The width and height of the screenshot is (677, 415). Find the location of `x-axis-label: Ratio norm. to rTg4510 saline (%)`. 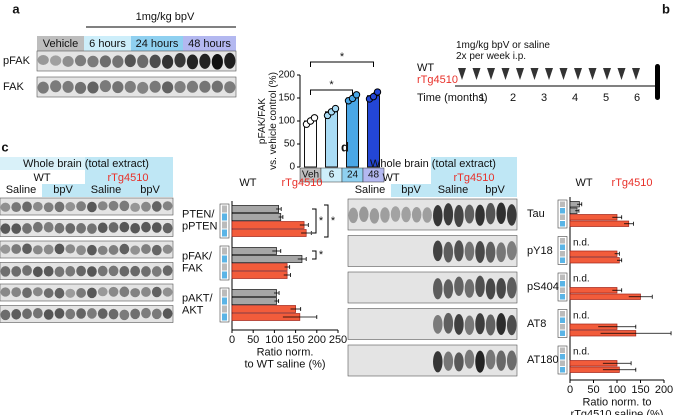

x-axis-label: Ratio norm. to rTg4510 saline (%) is located at coordinates (617, 405).